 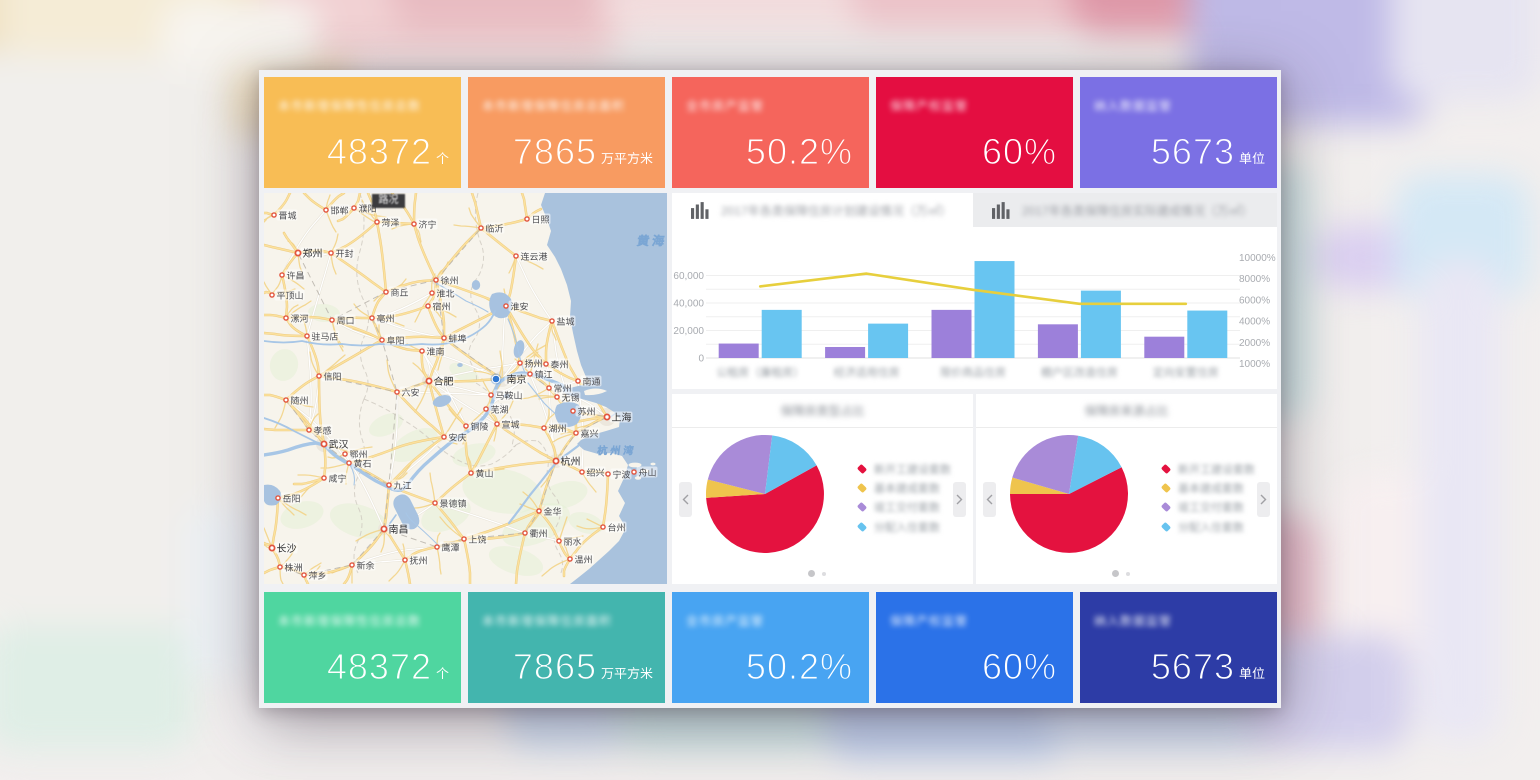 What do you see at coordinates (688, 304) in the screenshot?
I see `left-axis-tick: 40,000` at bounding box center [688, 304].